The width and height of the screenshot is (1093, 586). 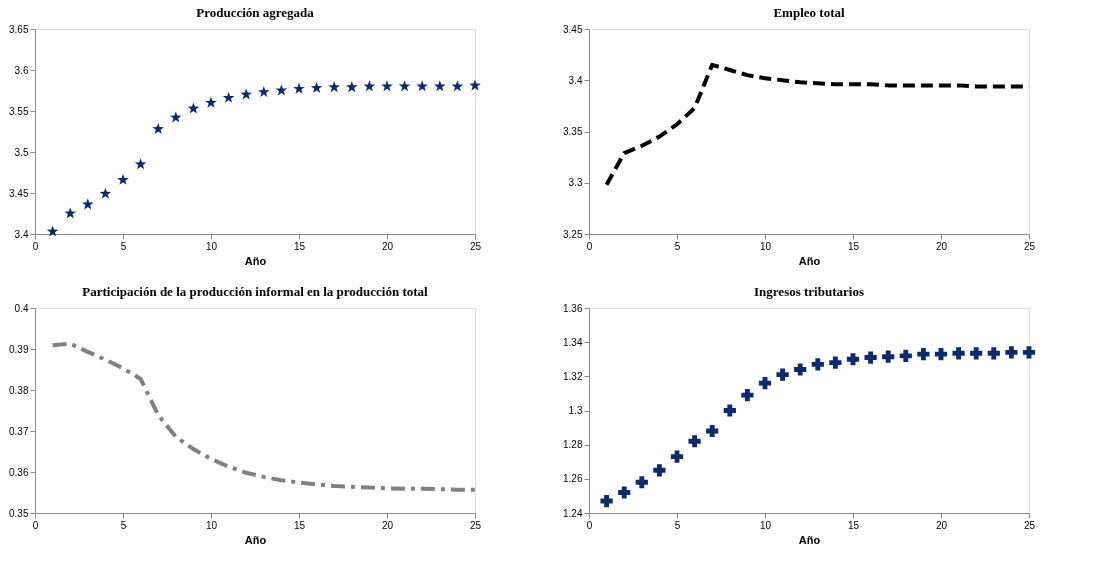 What do you see at coordinates (573, 376) in the screenshot?
I see `y-tick-label: 1.32` at bounding box center [573, 376].